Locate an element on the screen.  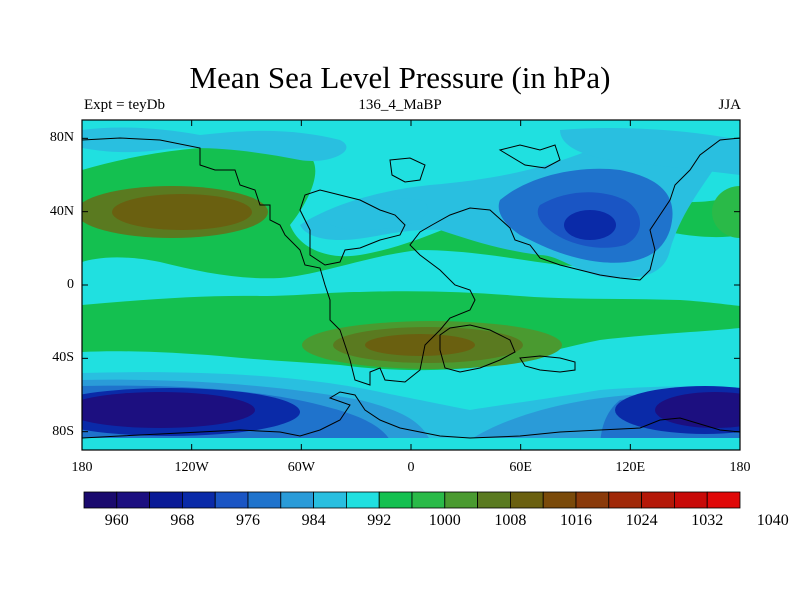
coastline-asia-islands is located at coordinates (529, 156).